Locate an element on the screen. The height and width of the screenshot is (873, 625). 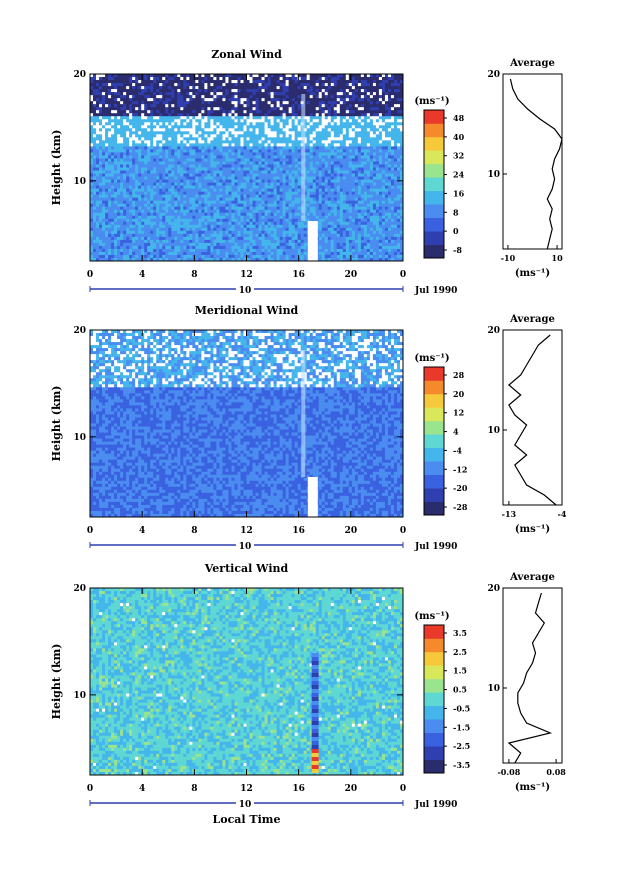
chart-title: Zonal Wind is located at coordinates (246, 54).